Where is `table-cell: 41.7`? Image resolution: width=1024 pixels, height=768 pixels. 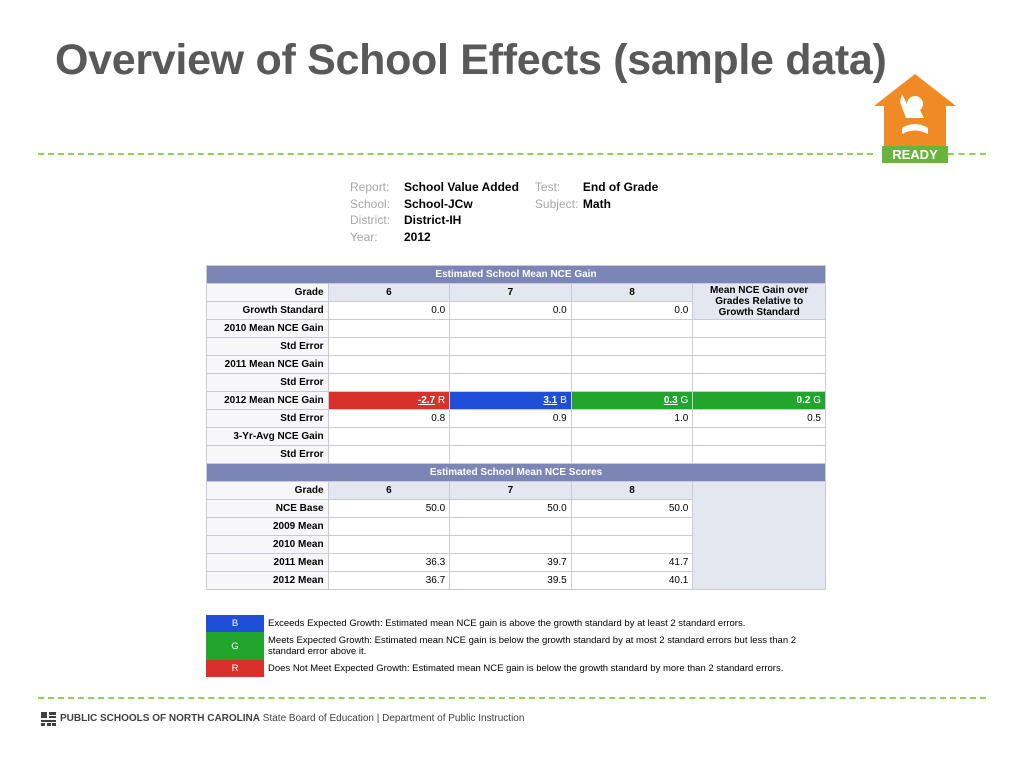
table-cell: 41.7 is located at coordinates (632, 562).